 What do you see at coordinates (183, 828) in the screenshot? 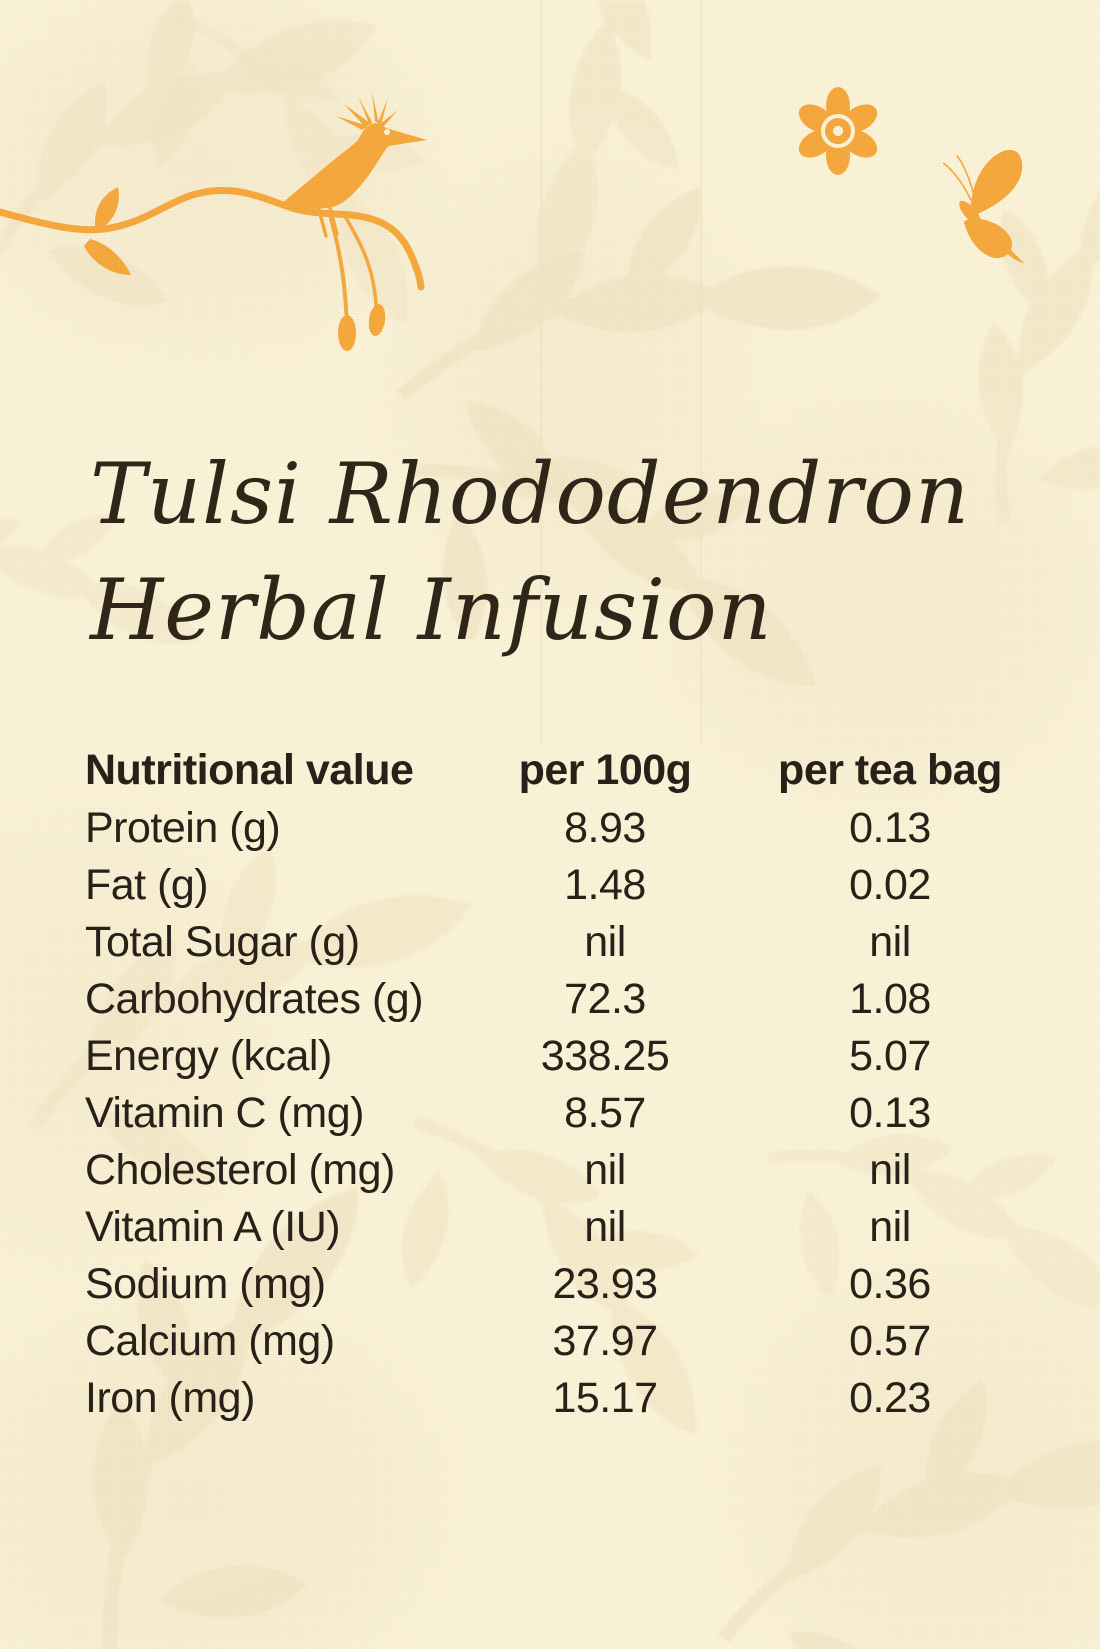
I see `row-label: Protein (g)` at bounding box center [183, 828].